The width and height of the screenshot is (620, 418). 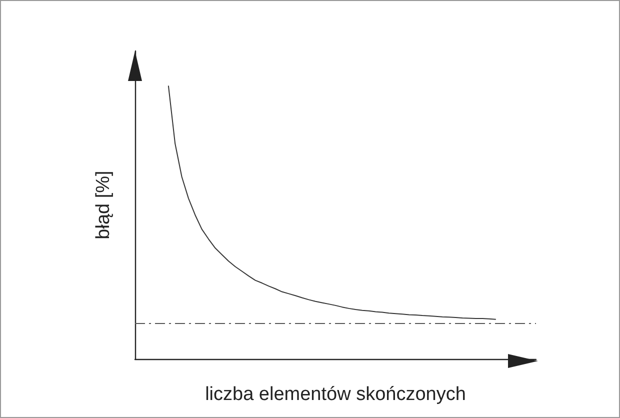 What do you see at coordinates (103, 205) in the screenshot?
I see `y-axis-title: błąd [%]` at bounding box center [103, 205].